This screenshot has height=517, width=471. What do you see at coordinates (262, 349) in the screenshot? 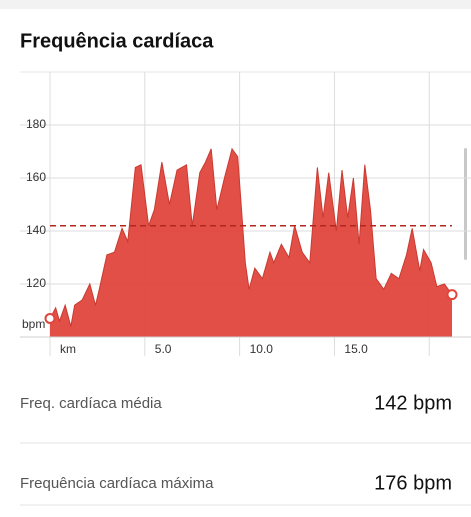
I see `x-tick-label: 10.0` at bounding box center [262, 349].